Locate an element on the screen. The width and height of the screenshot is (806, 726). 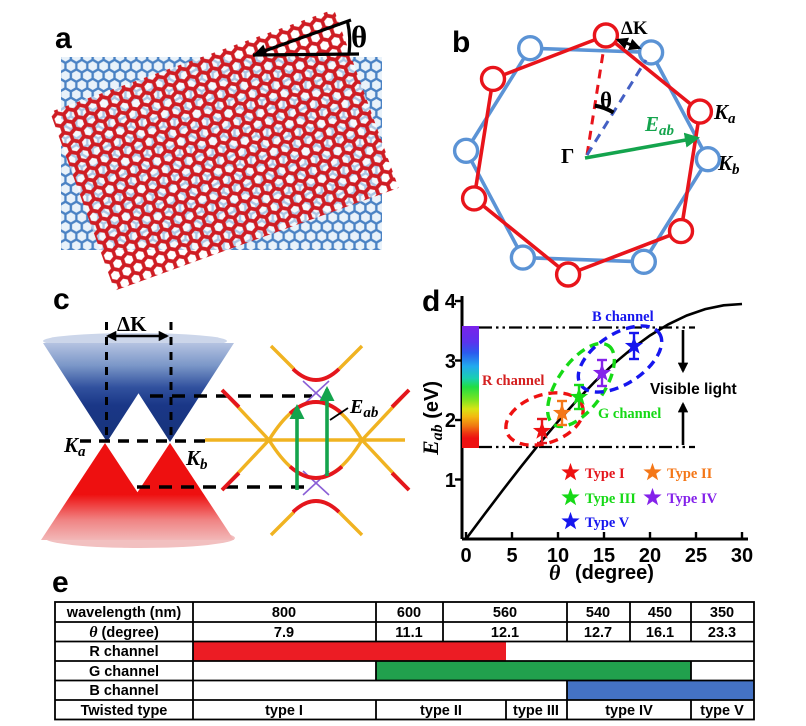
svg-text: wavelength (nm) is located at coordinates (124, 613).